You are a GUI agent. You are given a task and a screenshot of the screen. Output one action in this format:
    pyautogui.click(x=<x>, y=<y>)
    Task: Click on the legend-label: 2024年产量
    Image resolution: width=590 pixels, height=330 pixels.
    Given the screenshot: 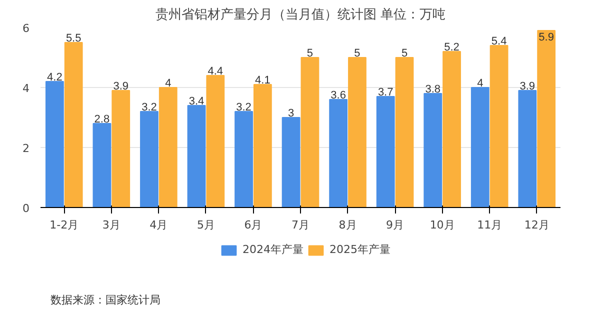 What is the action you would take?
    pyautogui.click(x=273, y=249)
    